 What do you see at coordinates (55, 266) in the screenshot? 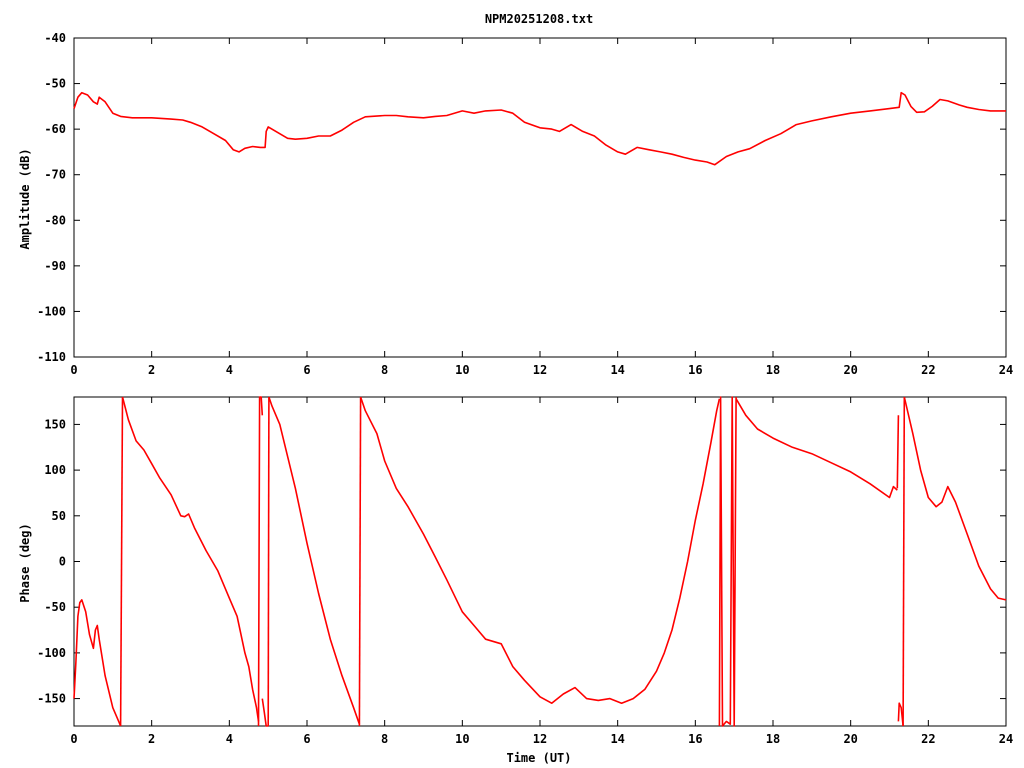
I see `y-tick-label: -90` at bounding box center [55, 266].